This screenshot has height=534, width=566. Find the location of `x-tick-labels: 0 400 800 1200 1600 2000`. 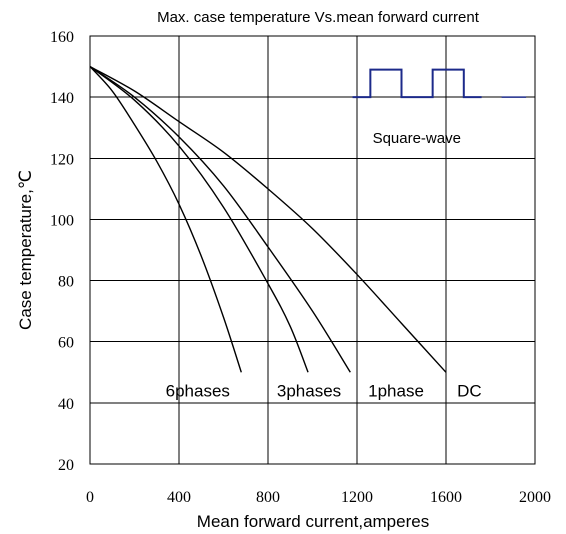

x-tick-labels: 0 400 800 1200 1600 2000 is located at coordinates (318, 497).